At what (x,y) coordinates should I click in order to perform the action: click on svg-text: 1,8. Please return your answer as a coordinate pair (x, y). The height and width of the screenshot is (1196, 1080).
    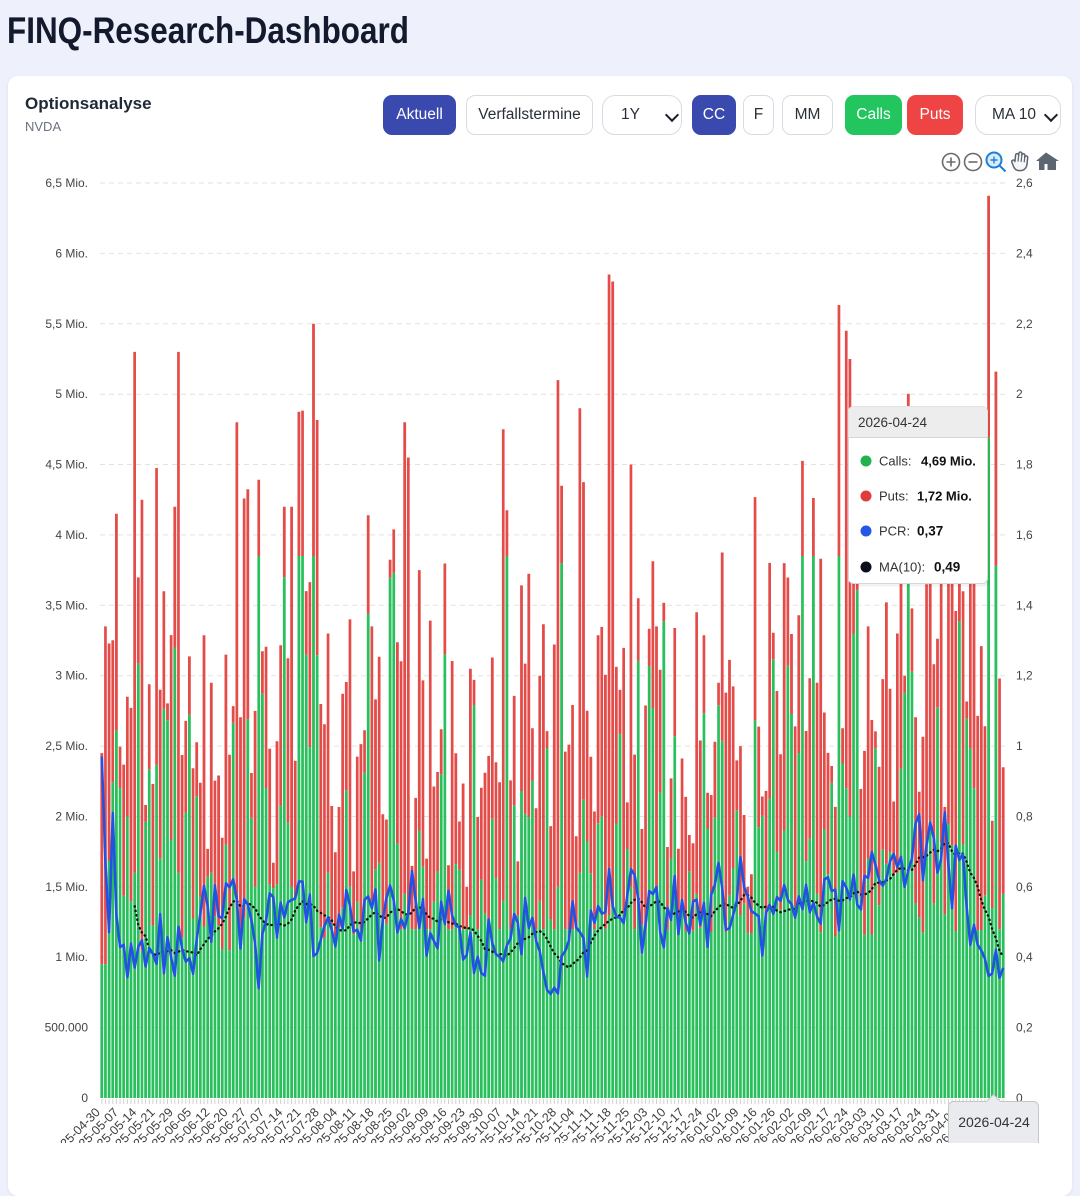
    Looking at the image, I should click on (1024, 465).